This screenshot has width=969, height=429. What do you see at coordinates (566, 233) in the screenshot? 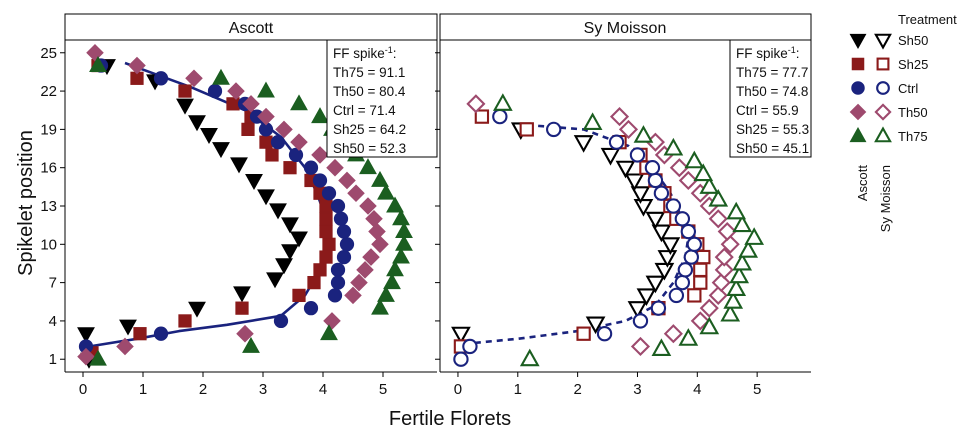
I see `series-sh50` at bounding box center [566, 233].